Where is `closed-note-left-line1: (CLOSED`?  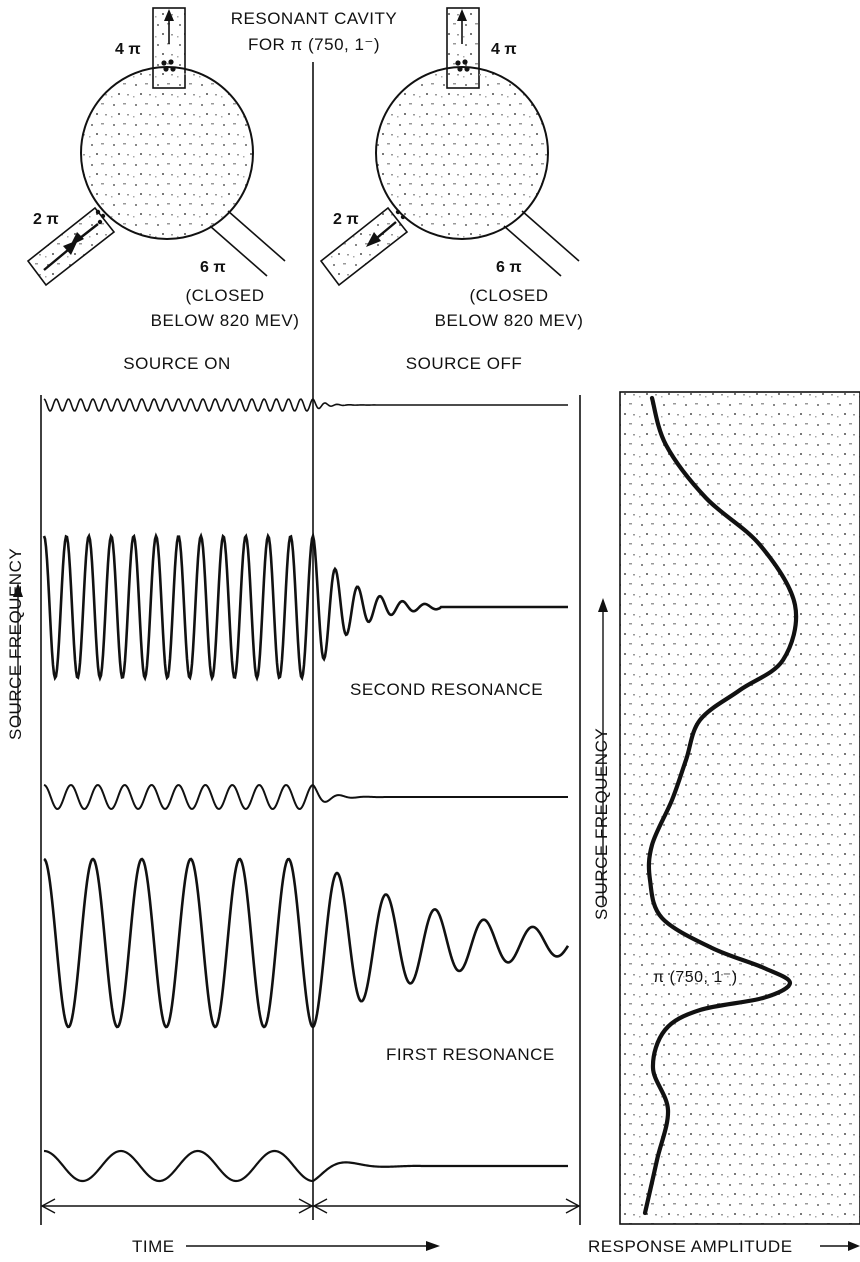
closed-note-left-line1: (CLOSED is located at coordinates (224, 295).